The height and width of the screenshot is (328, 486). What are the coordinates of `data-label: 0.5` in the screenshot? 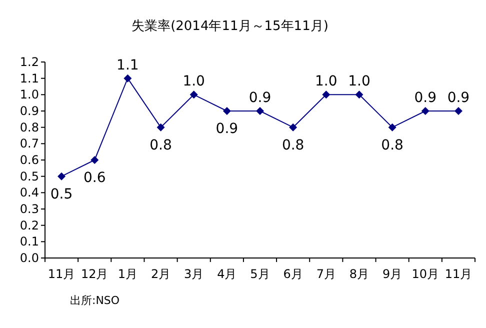 It's located at (61, 194).